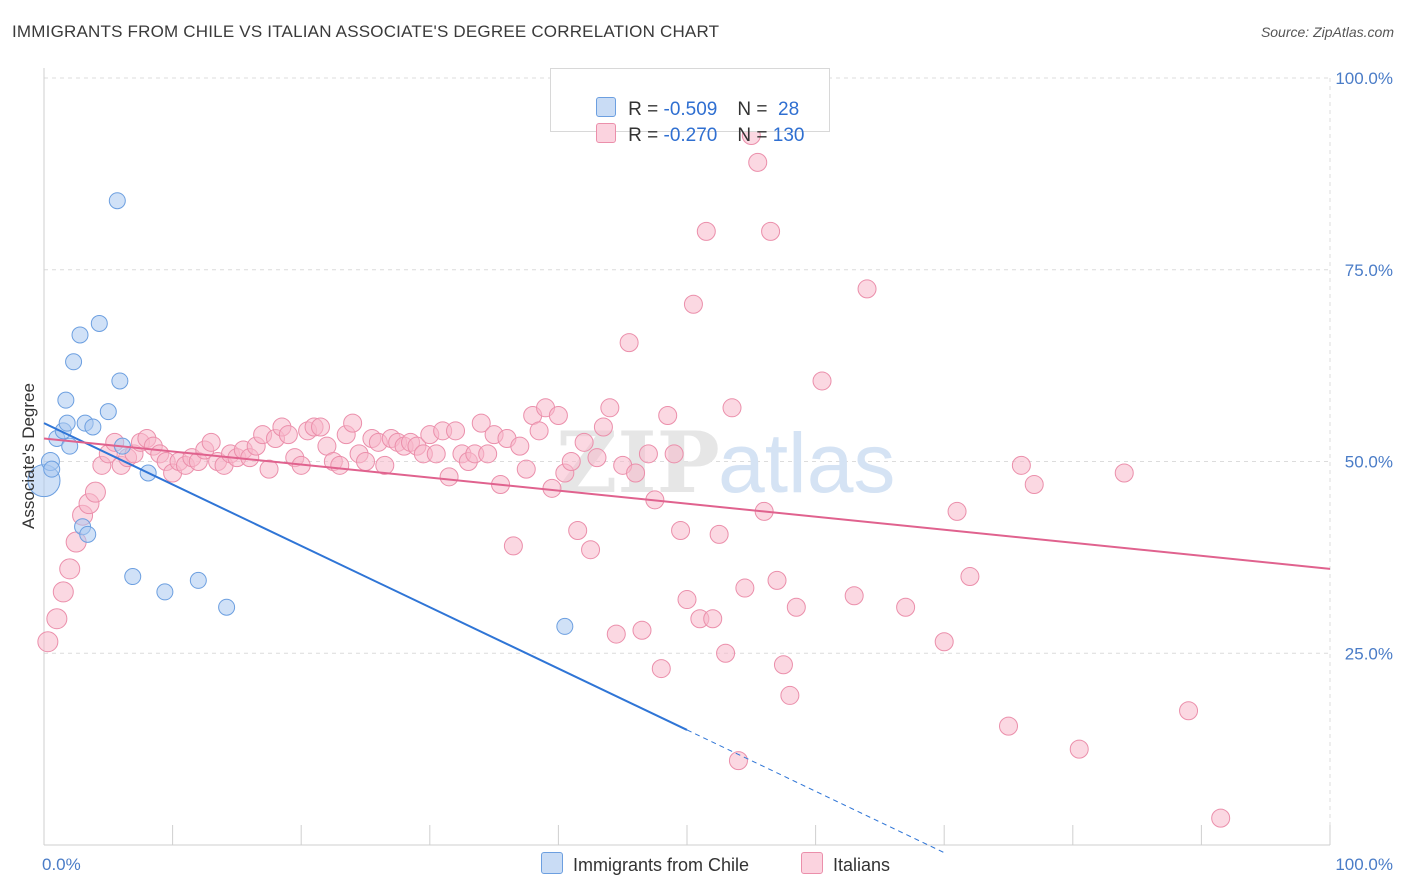 The width and height of the screenshot is (1406, 892). What do you see at coordinates (606, 133) in the screenshot?
I see `legend-swatch-italians` at bounding box center [606, 133].